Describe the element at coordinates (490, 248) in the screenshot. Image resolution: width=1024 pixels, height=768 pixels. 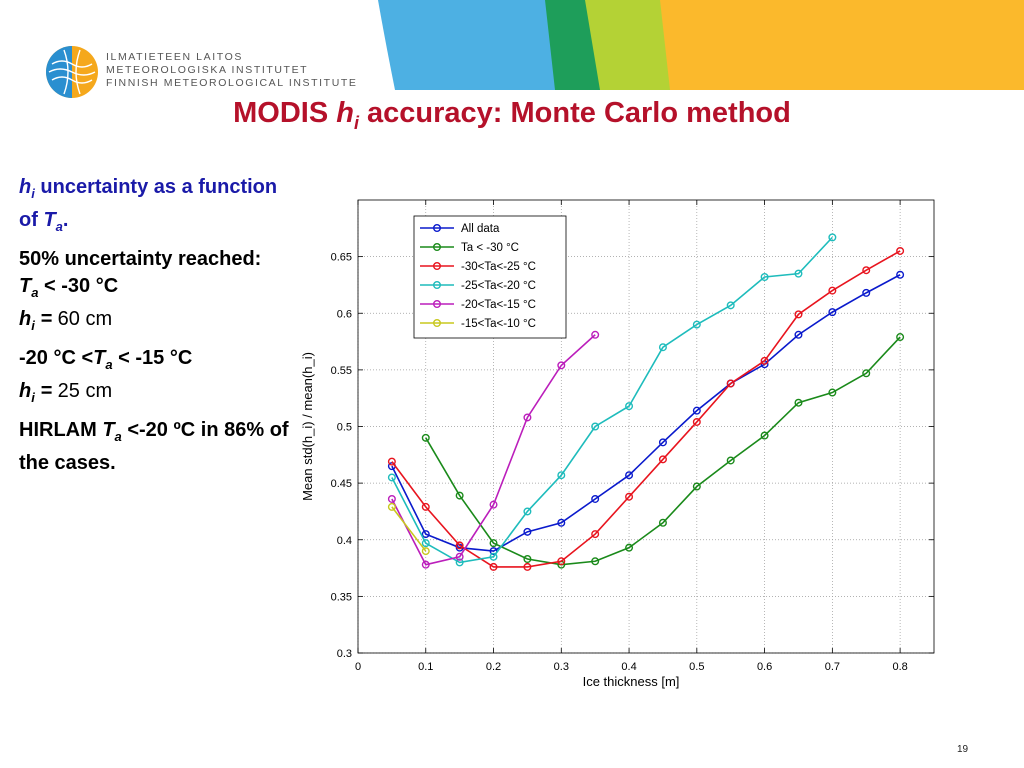
I see `legend-label: Ta < -30 °C` at that location.